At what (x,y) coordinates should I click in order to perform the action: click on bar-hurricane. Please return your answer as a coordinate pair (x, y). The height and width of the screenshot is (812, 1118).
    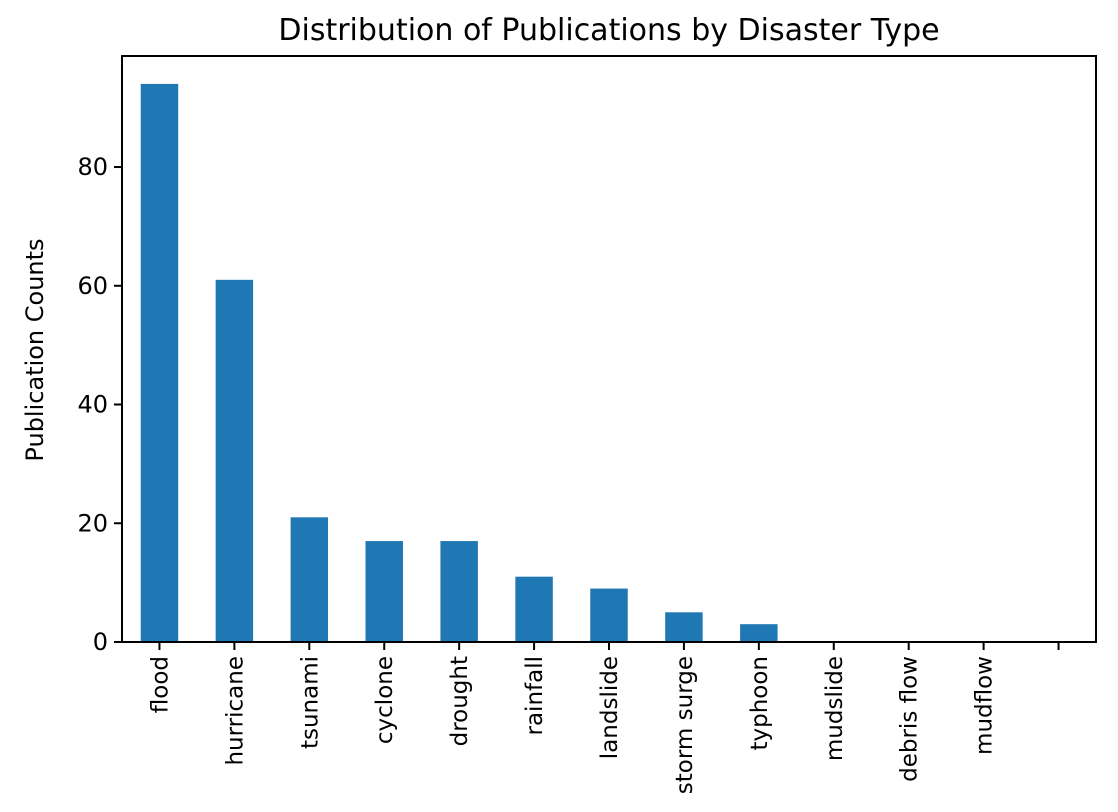
    Looking at the image, I should click on (234, 460).